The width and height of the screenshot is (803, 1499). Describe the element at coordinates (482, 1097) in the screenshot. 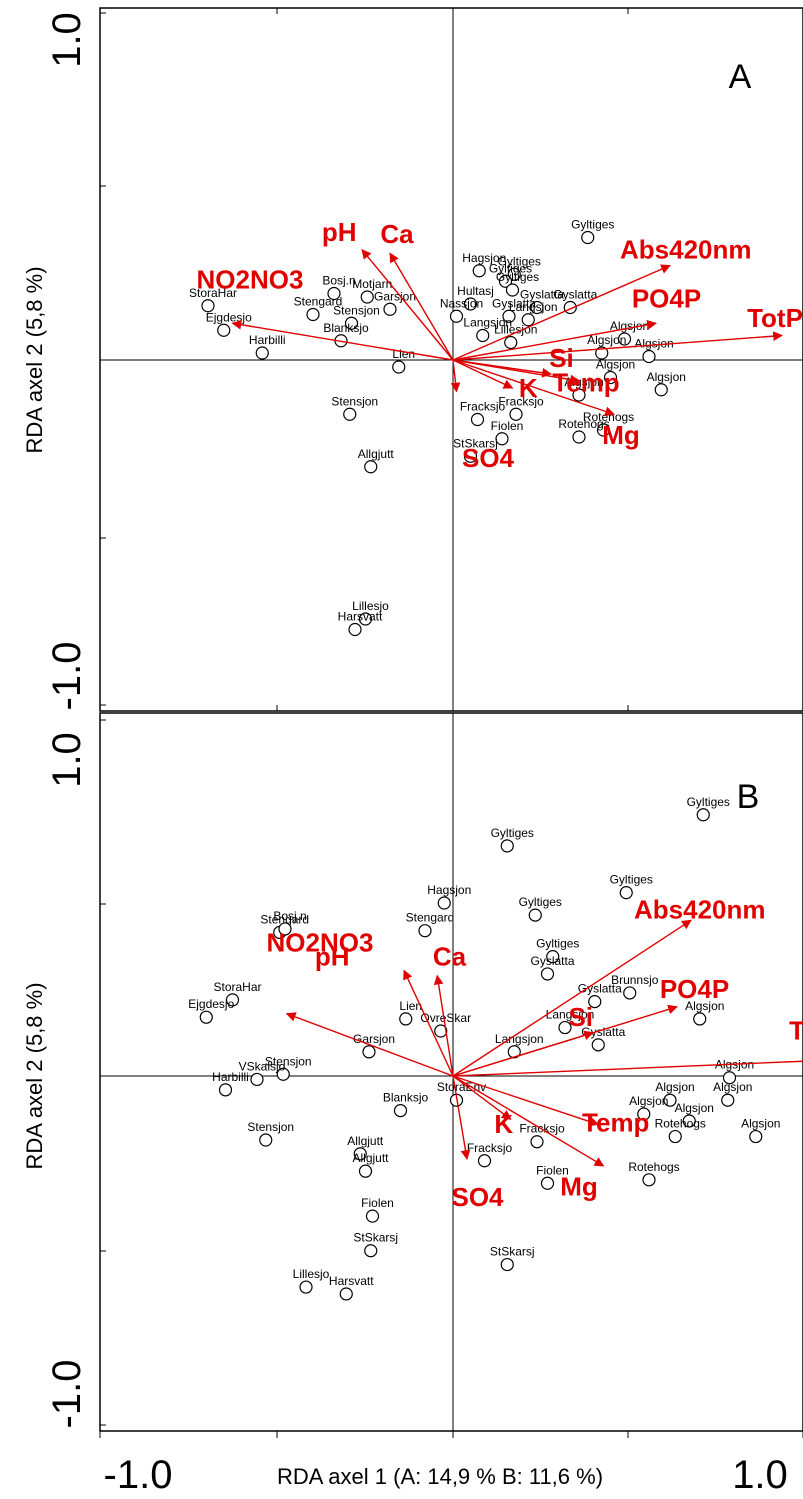

I see `panel-b-arrow-k` at that location.